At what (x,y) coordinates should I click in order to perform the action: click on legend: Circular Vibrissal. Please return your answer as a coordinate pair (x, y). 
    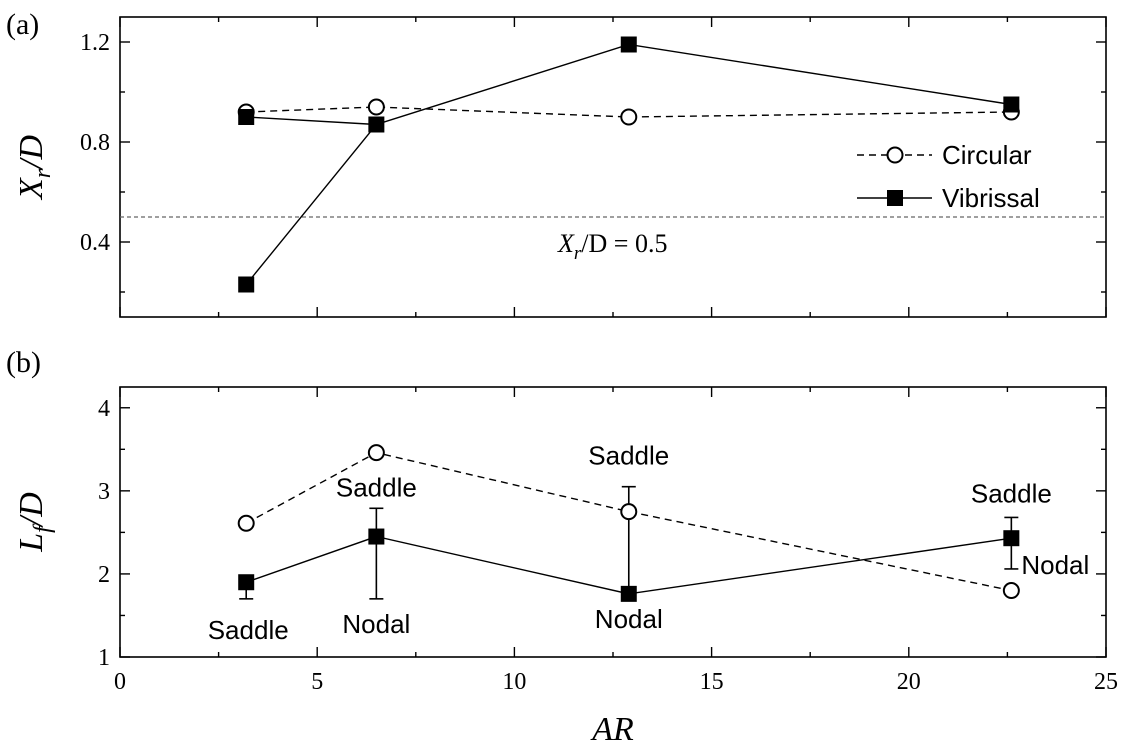
    Looking at the image, I should click on (948, 176).